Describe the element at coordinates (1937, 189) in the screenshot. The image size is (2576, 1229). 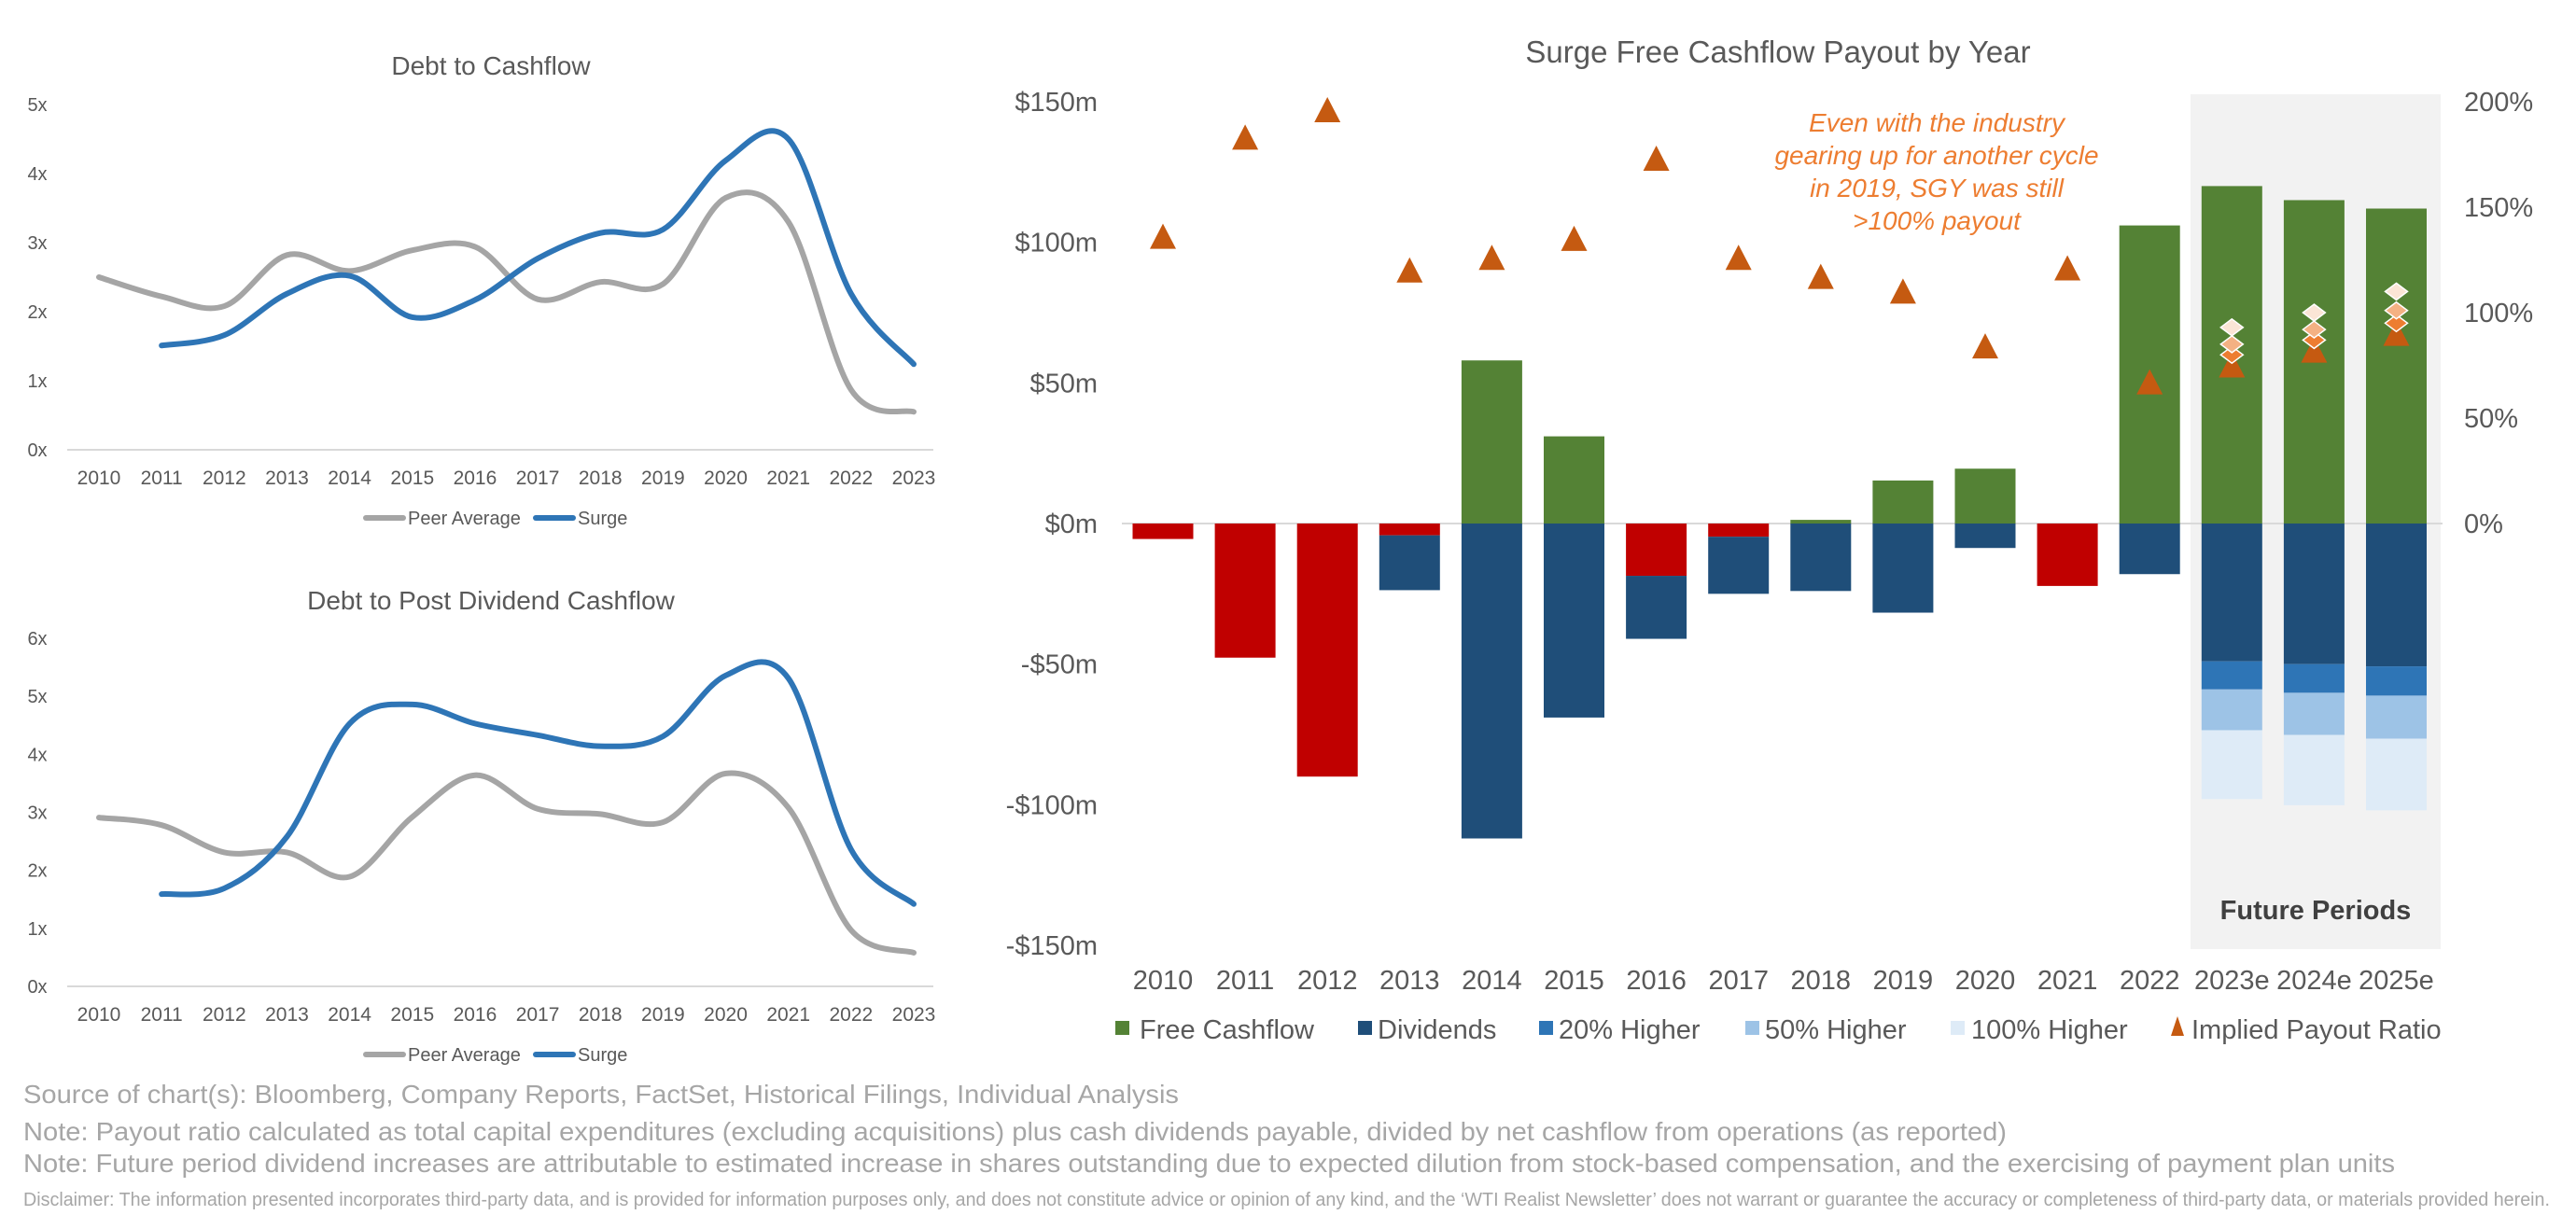
I see `annotation-line: in 2019, SGY was still` at that location.